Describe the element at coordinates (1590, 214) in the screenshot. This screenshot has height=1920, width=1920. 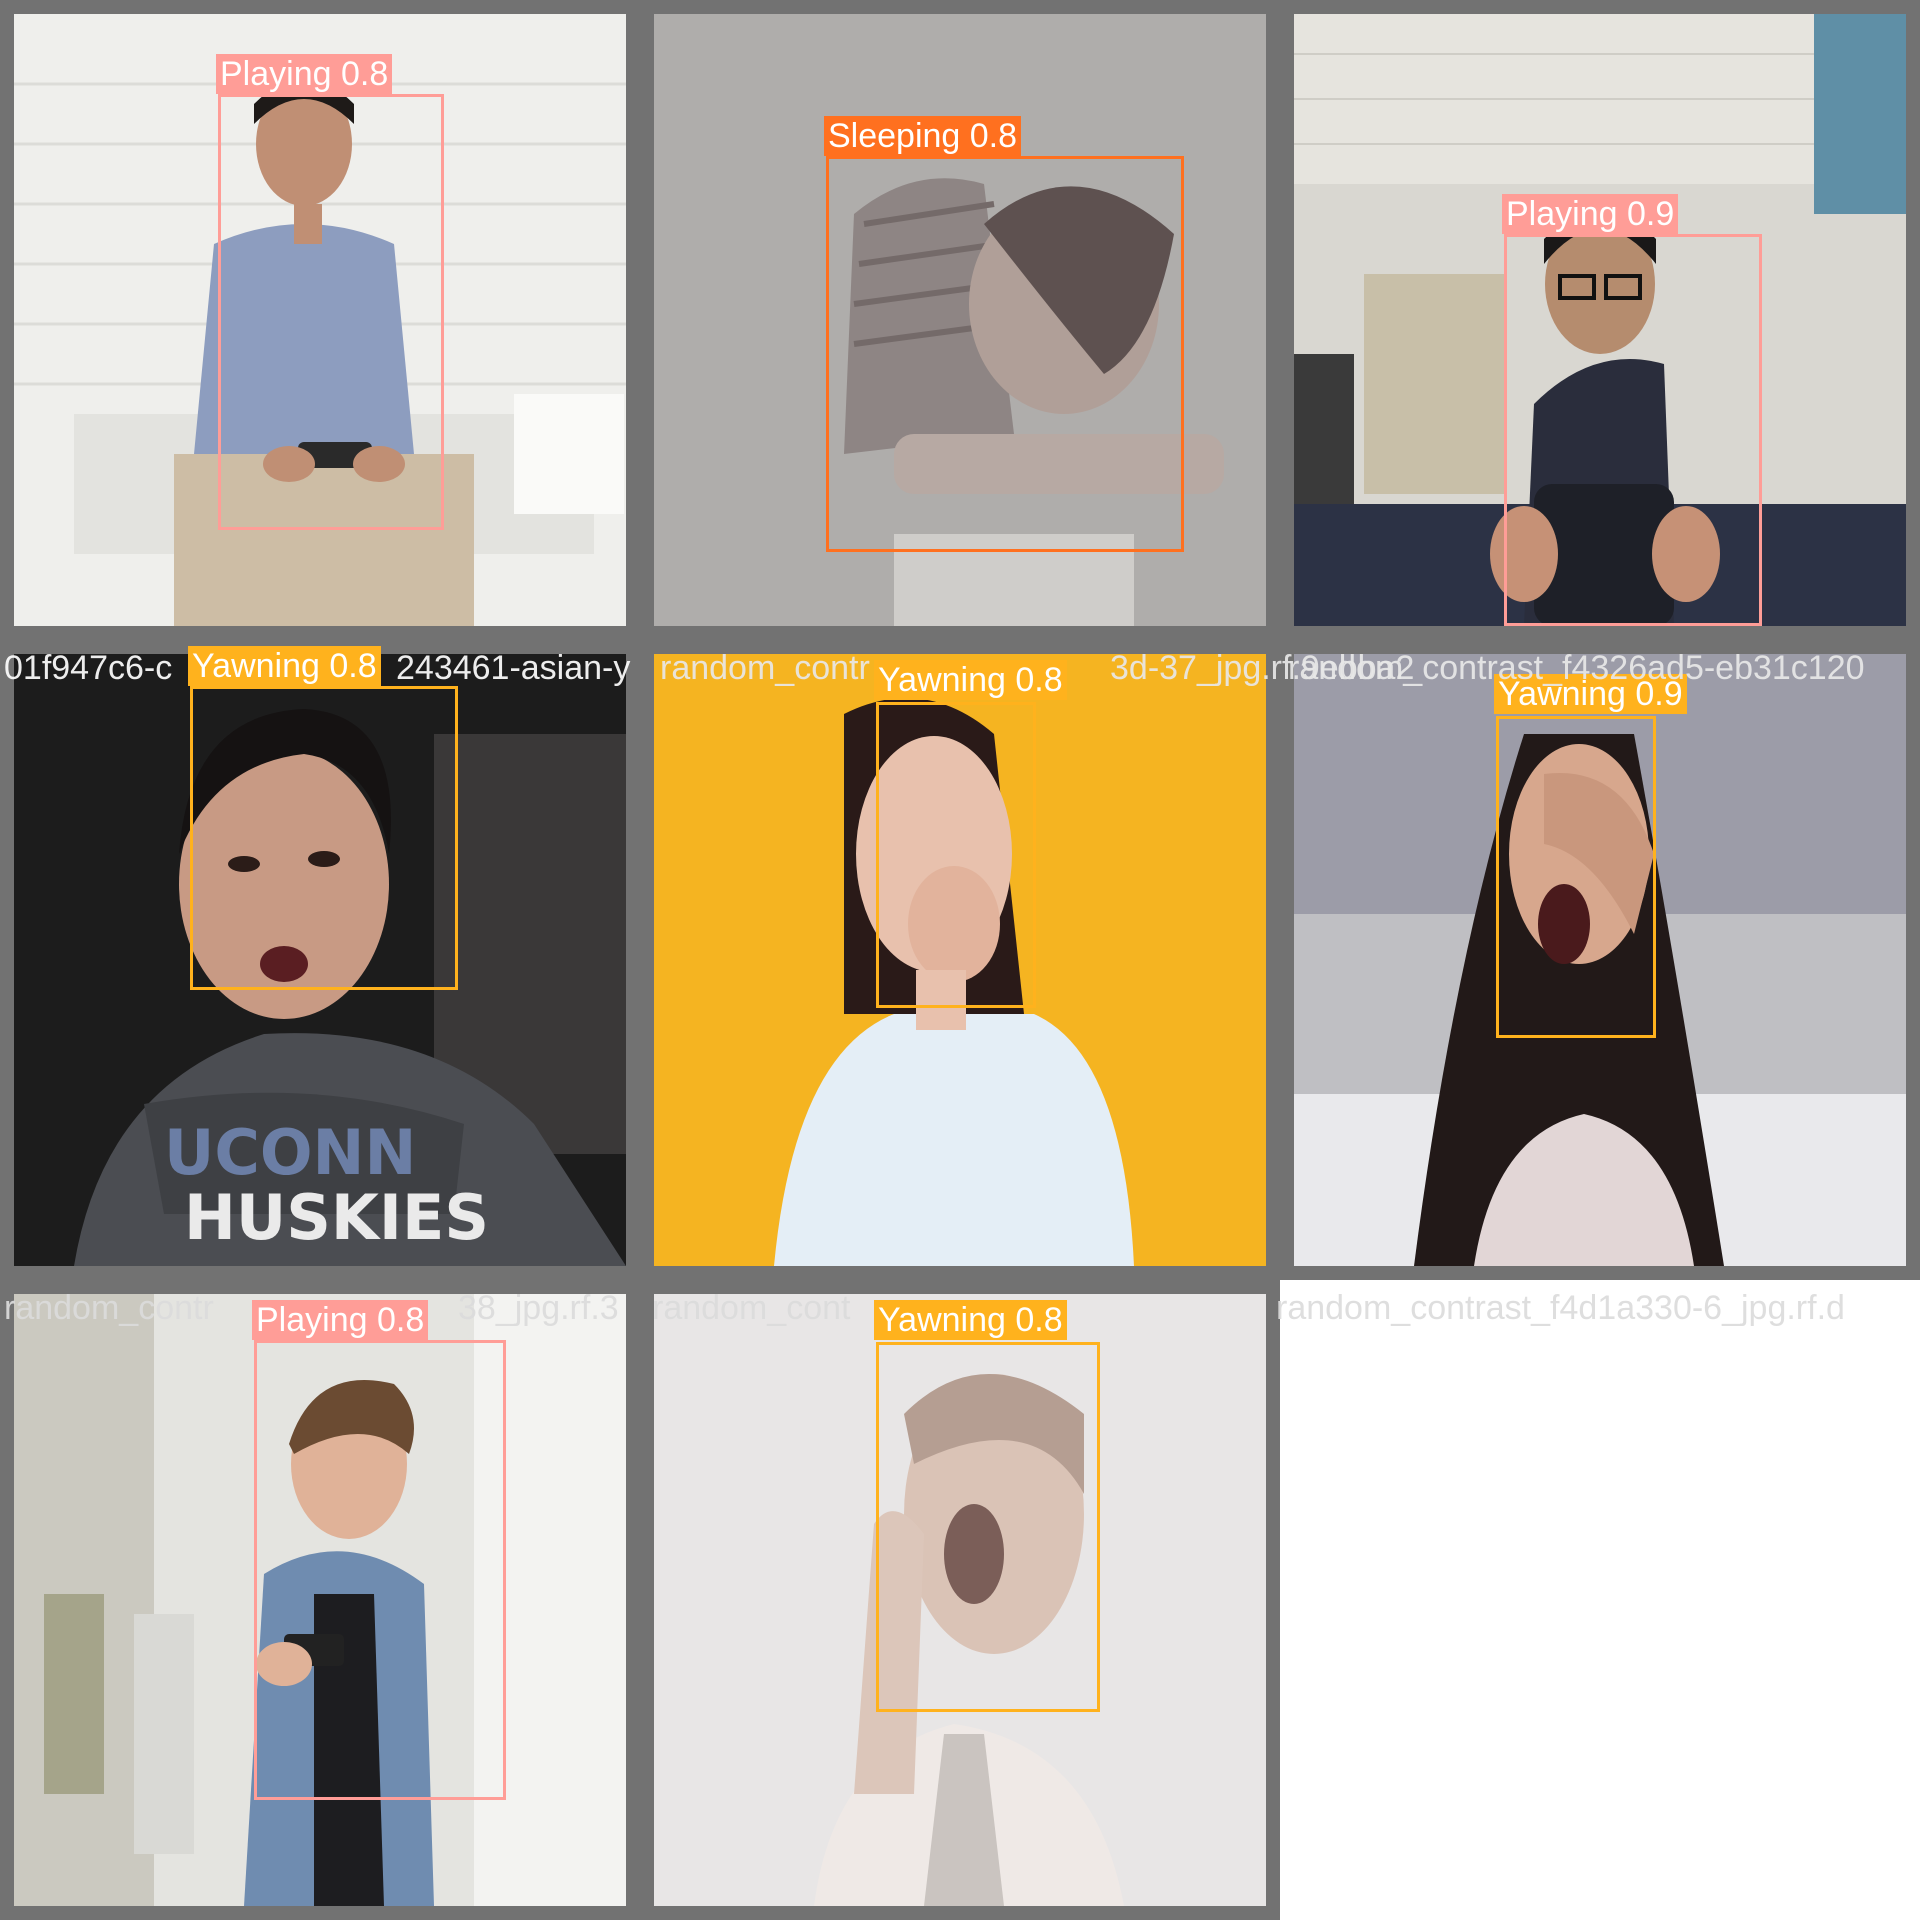
I see `detection-label: Playing 0.9` at that location.